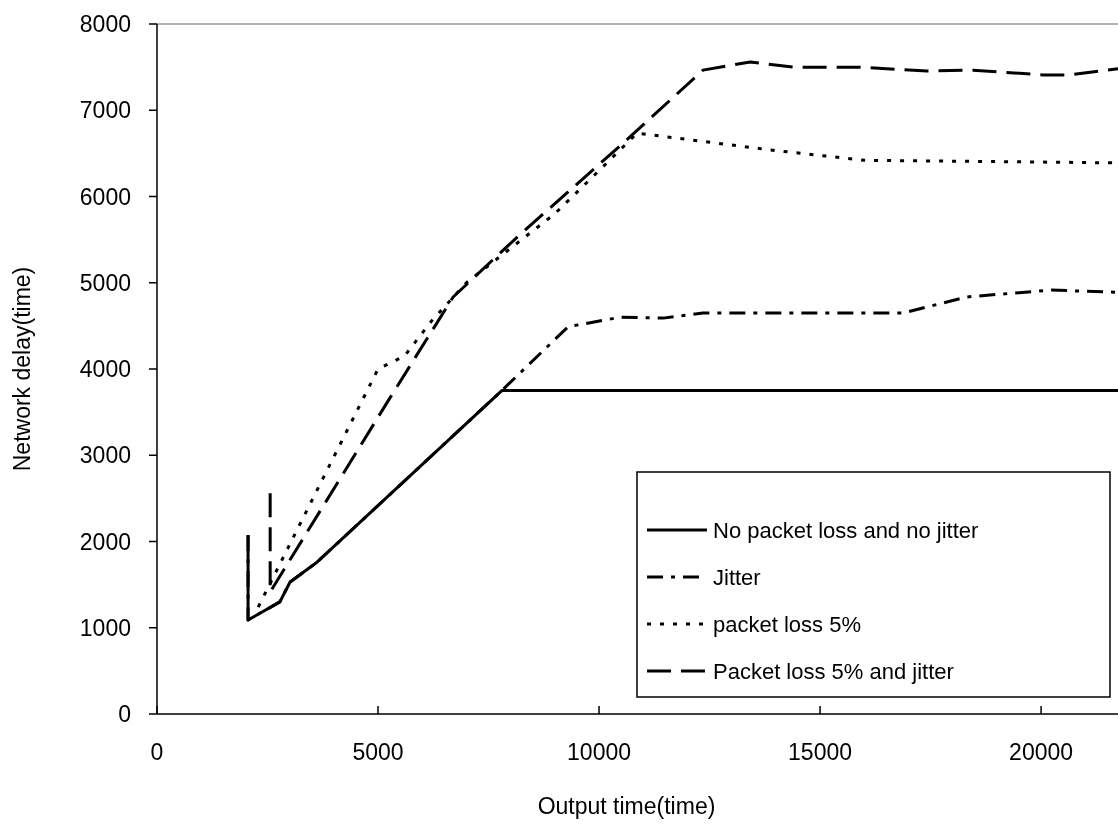 The image size is (1118, 829). Describe the element at coordinates (1041, 752) in the screenshot. I see `x-tick-label: 20000` at that location.